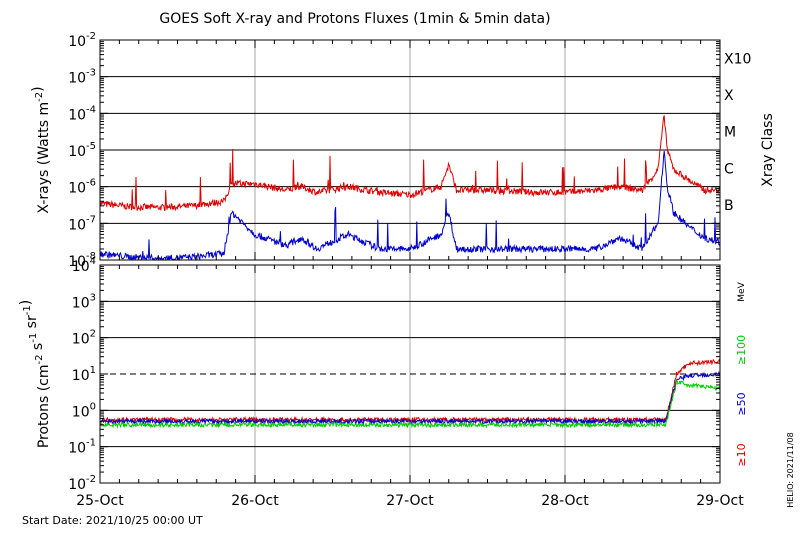 Image resolution: width=800 pixels, height=534 pixels. I want to click on x-tick-label: 25-Oct, so click(100, 501).